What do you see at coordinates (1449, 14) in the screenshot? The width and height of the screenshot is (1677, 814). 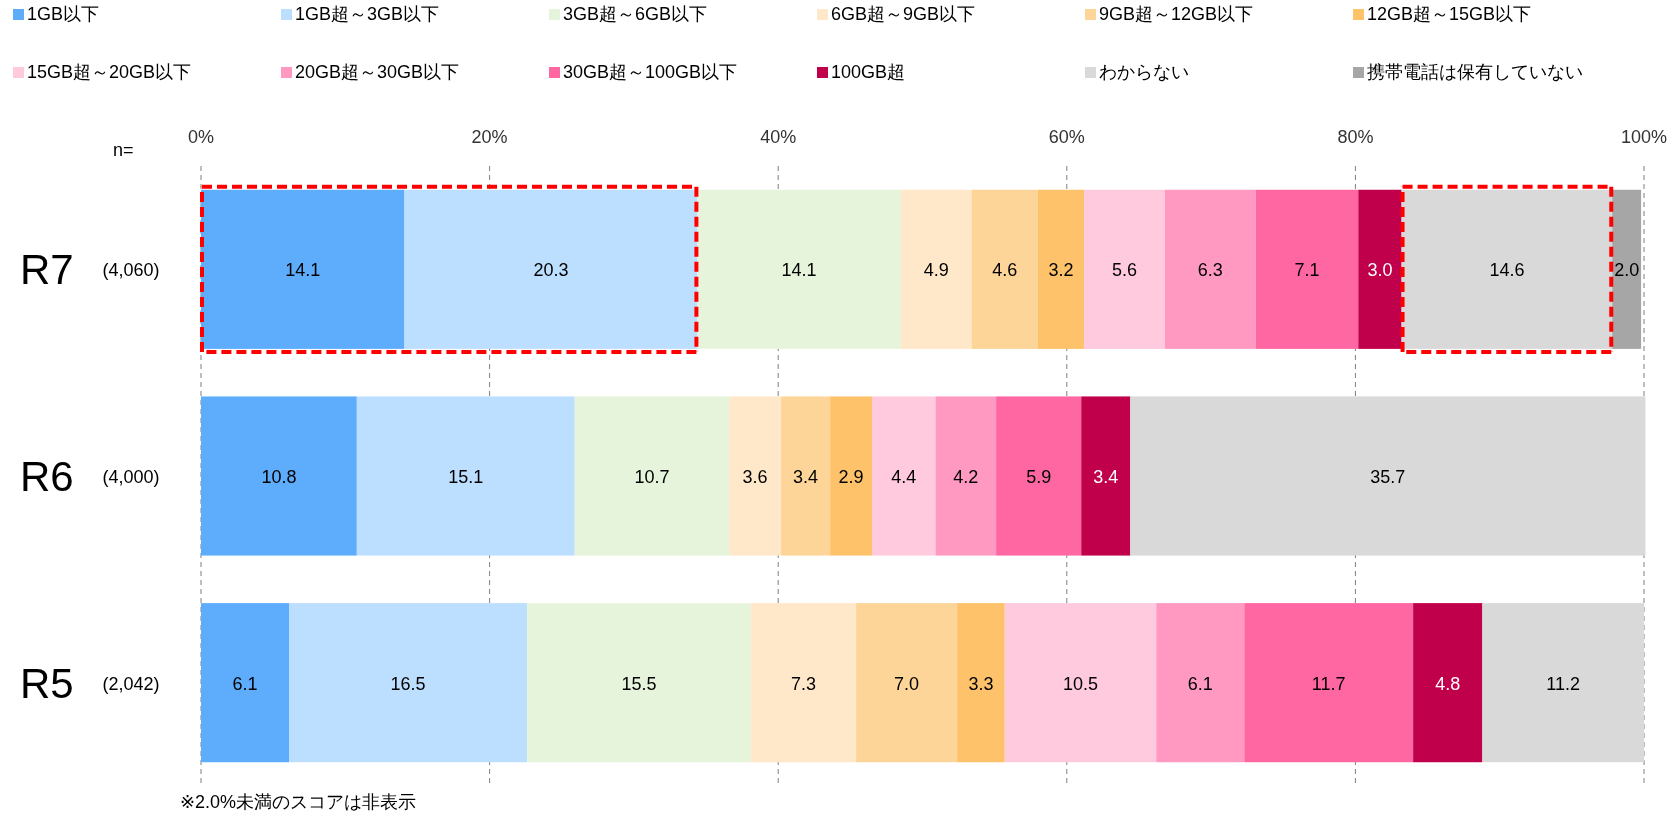 I see `legend-label: 12GB超～15GB以下` at bounding box center [1449, 14].